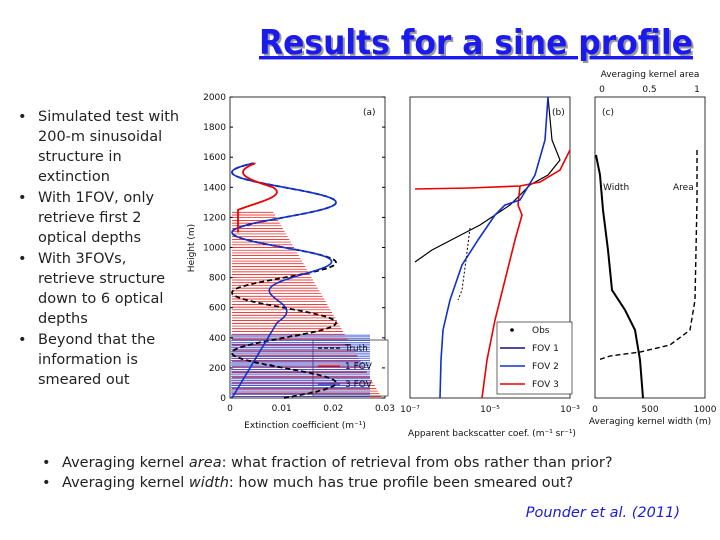 This screenshot has width=720, height=540. Describe the element at coordinates (214, 98) in the screenshot. I see `y-tick-label: 2000` at that location.